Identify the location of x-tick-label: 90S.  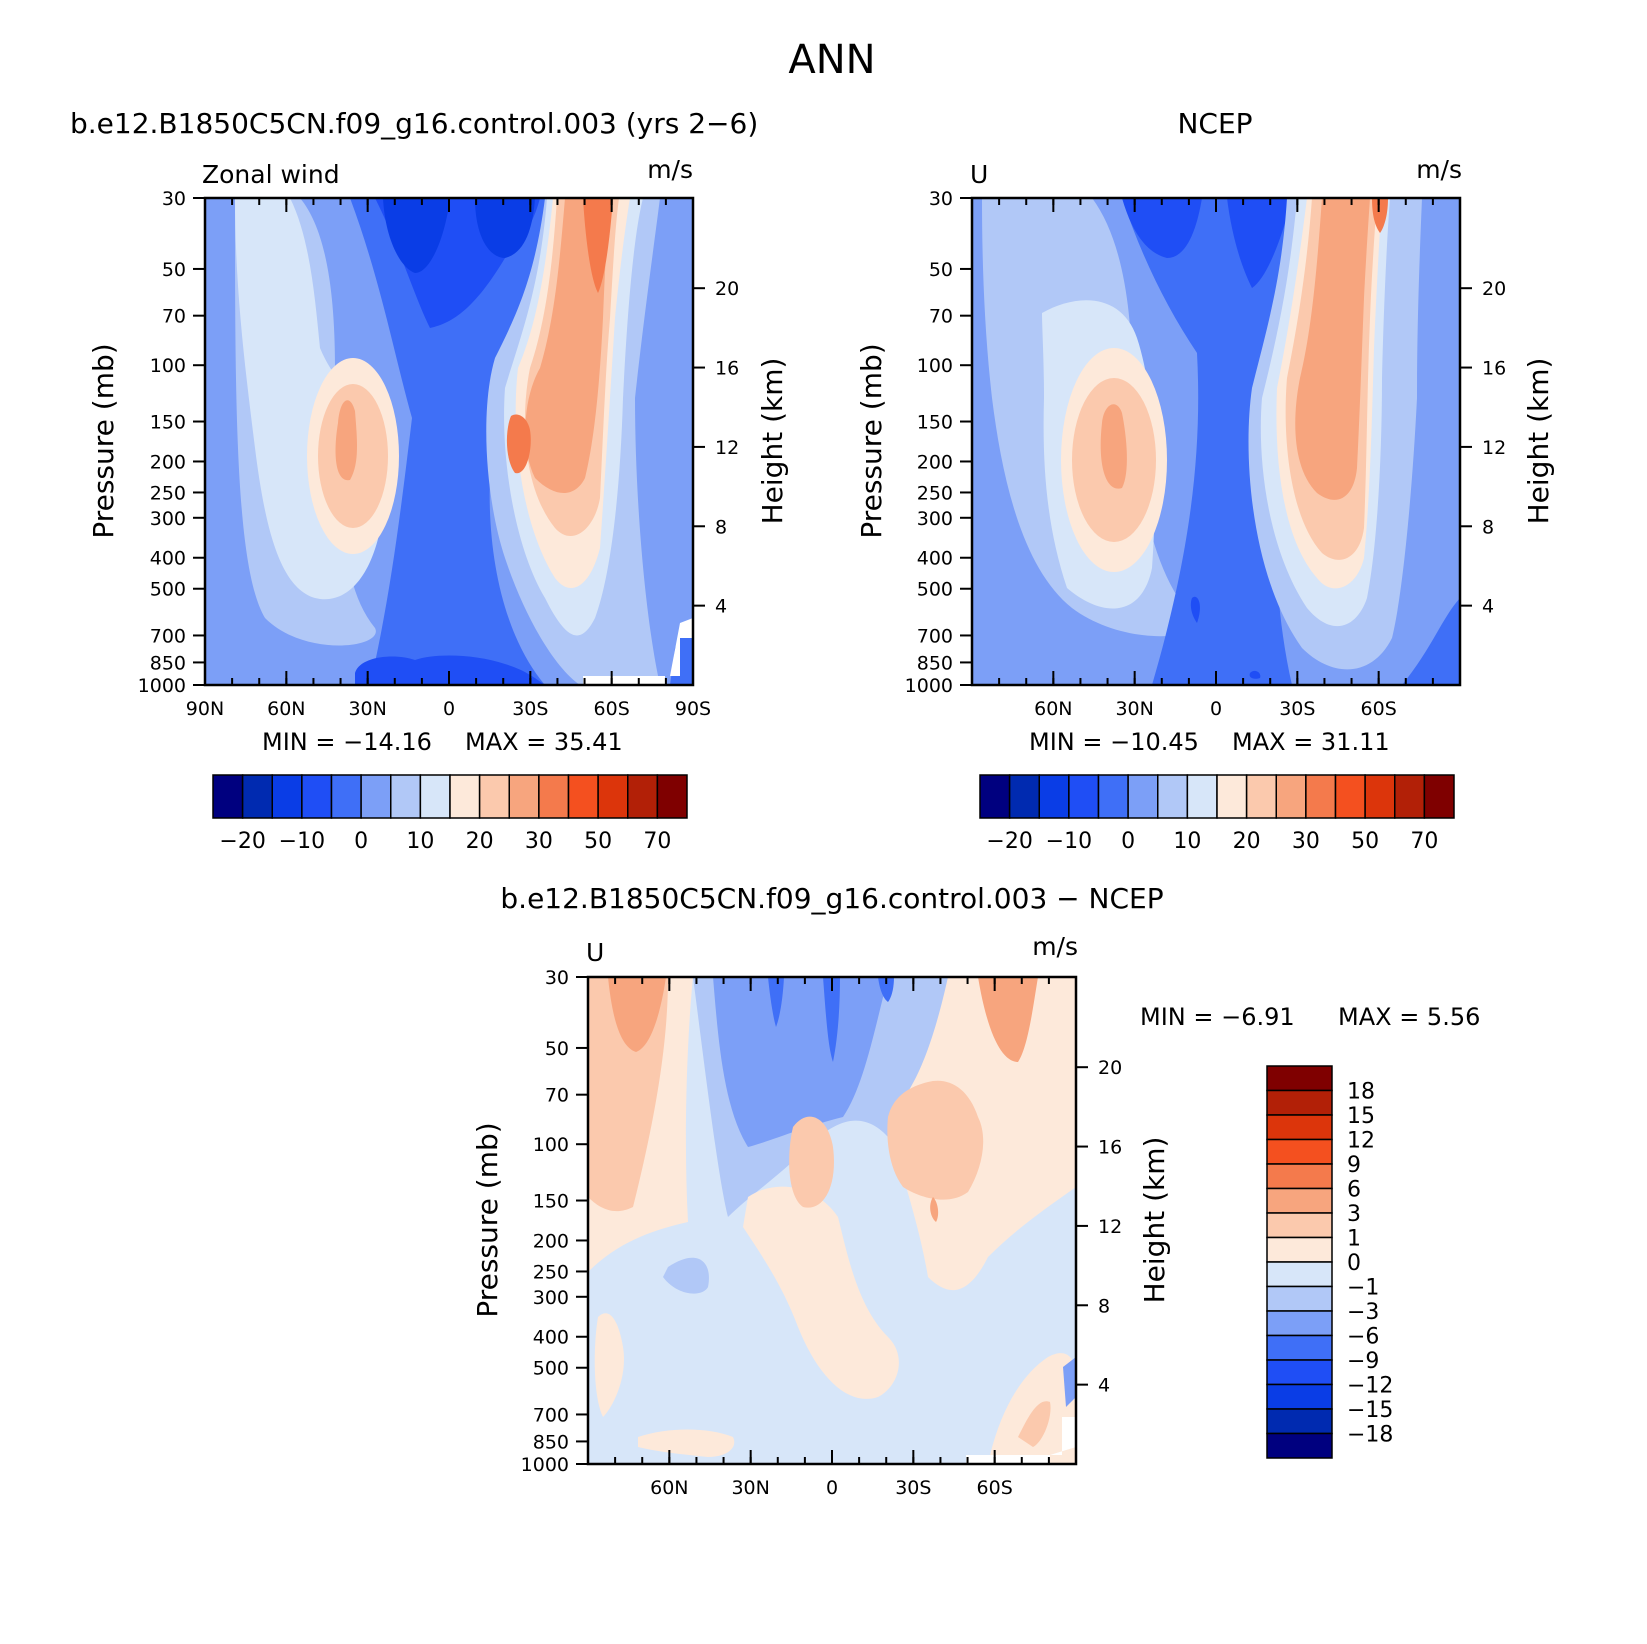
(693, 709).